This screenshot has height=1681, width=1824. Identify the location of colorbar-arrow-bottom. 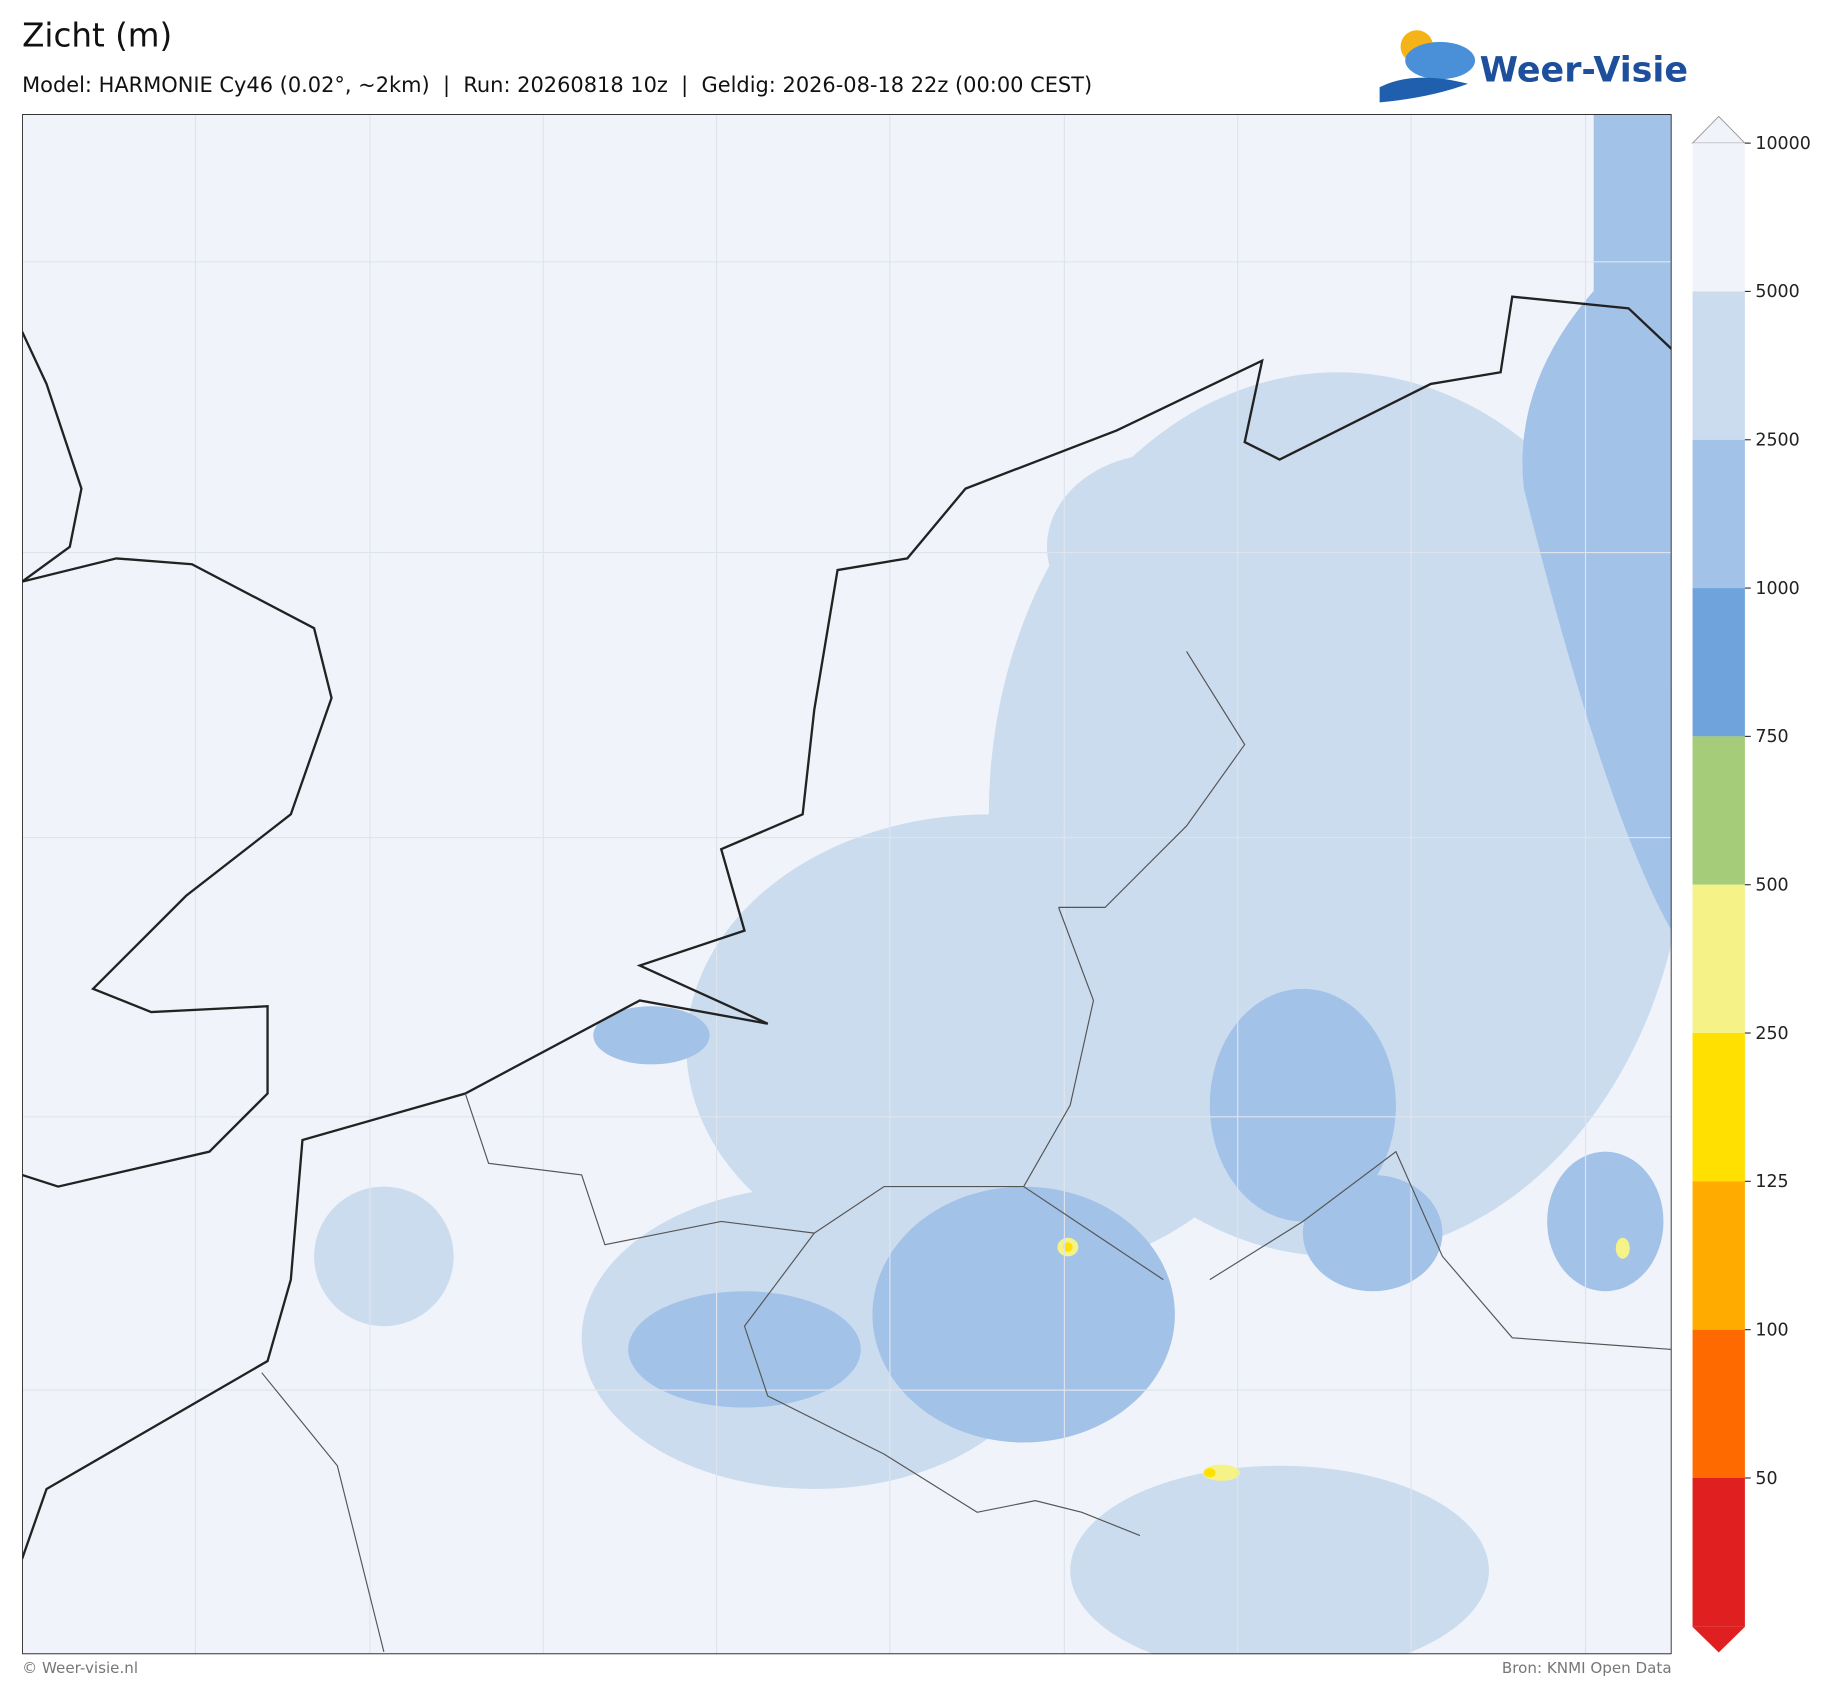
(1718, 1639).